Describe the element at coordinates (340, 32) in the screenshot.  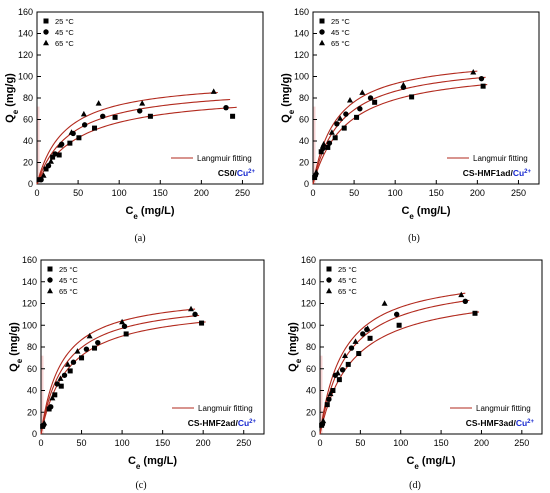
I see `legend-label: 45 °C` at that location.